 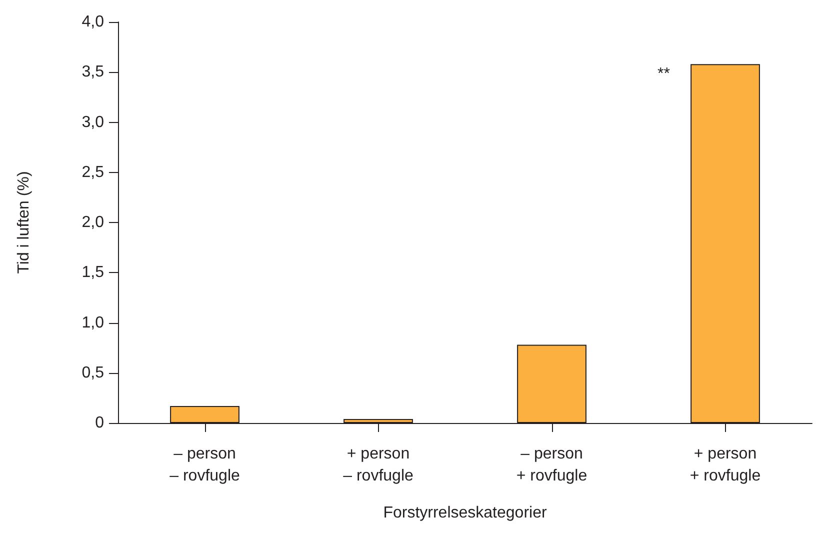 I want to click on annotation: **, so click(x=664, y=74).